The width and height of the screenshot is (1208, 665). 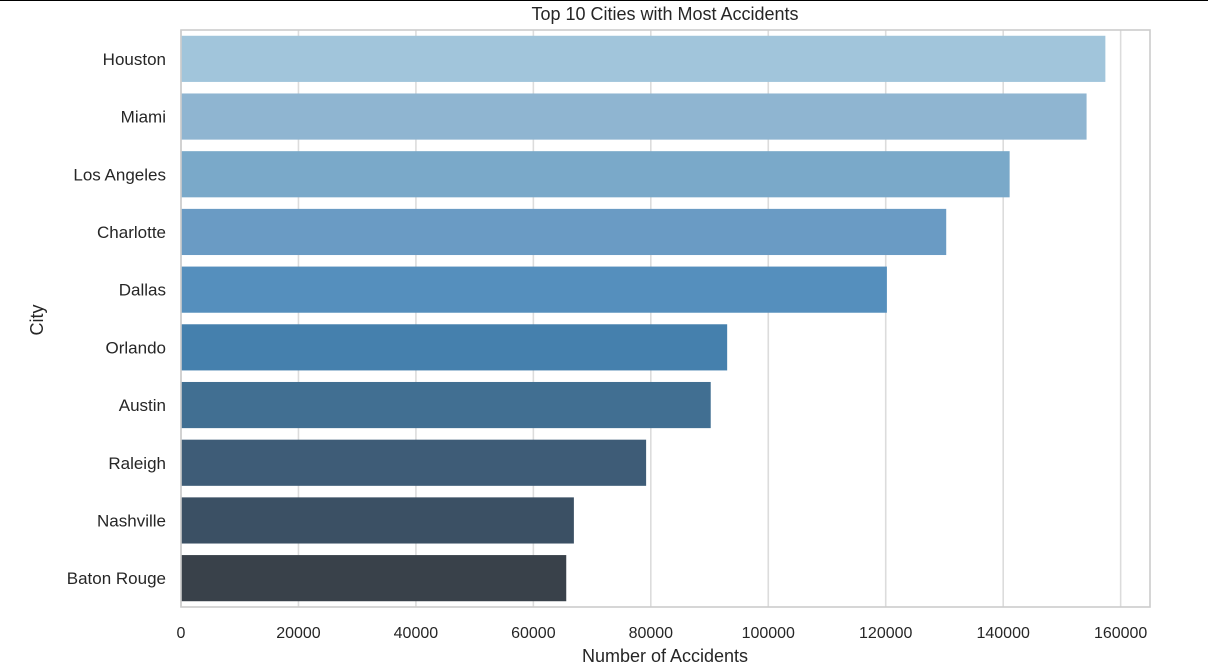 I want to click on y-tick-label: Baton Rouge, so click(x=116, y=578).